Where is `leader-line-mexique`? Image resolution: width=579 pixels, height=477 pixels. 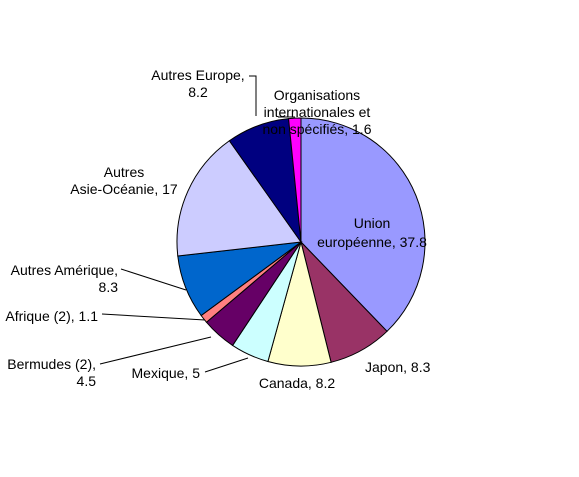
leader-line-mexique is located at coordinates (226, 365).